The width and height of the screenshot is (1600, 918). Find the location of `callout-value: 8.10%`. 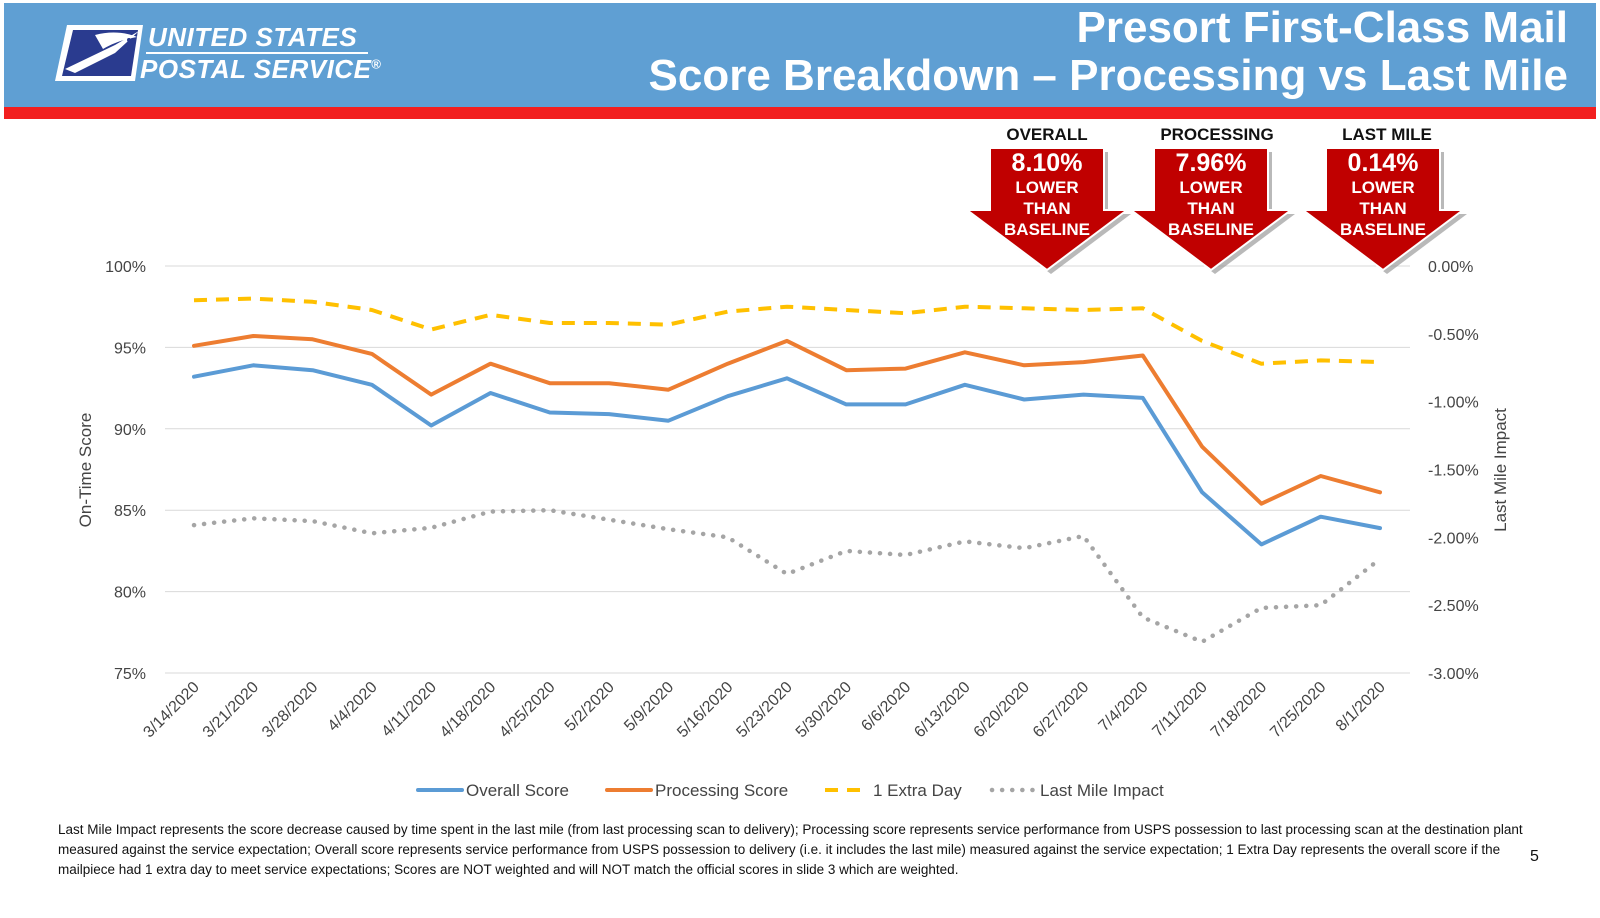

callout-value: 8.10% is located at coordinates (1047, 163).